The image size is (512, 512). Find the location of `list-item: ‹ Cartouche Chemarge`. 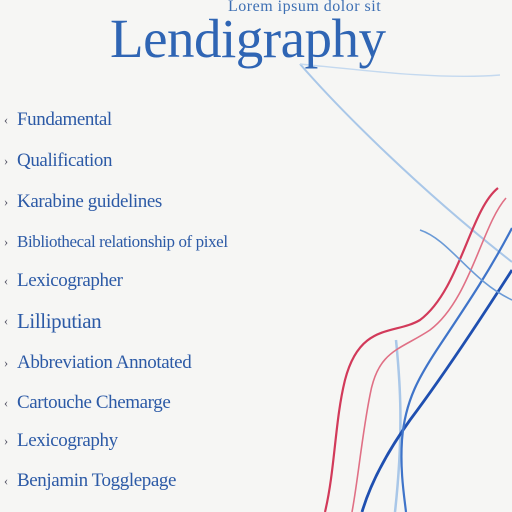

list-item: ‹ Cartouche Chemarge is located at coordinates (140, 403).